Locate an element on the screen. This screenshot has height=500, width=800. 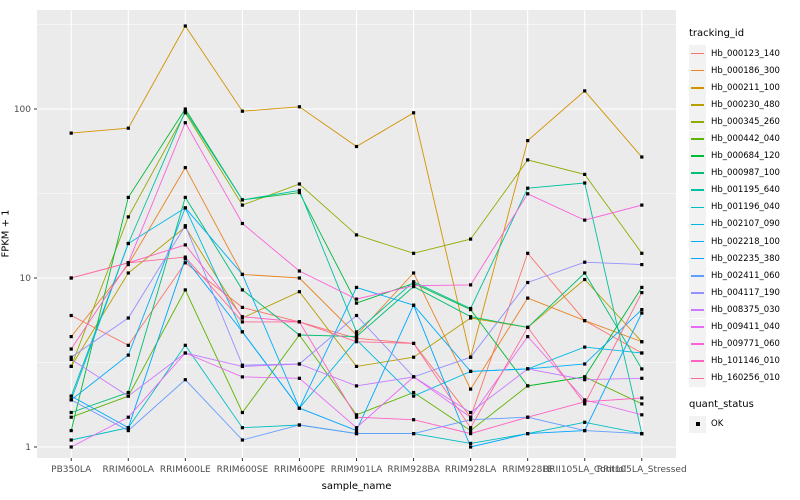
legend-item-label: Hb_000345_260 is located at coordinates (745, 121).